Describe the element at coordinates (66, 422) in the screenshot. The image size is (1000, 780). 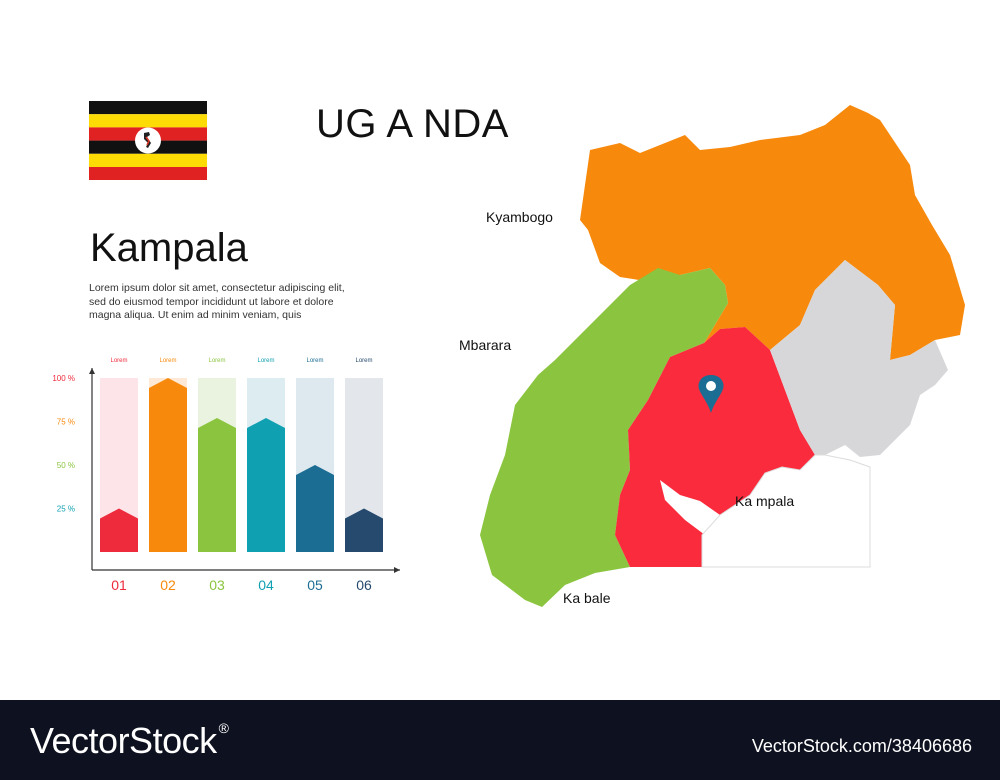
I see `y-tick-label: 75 %` at that location.